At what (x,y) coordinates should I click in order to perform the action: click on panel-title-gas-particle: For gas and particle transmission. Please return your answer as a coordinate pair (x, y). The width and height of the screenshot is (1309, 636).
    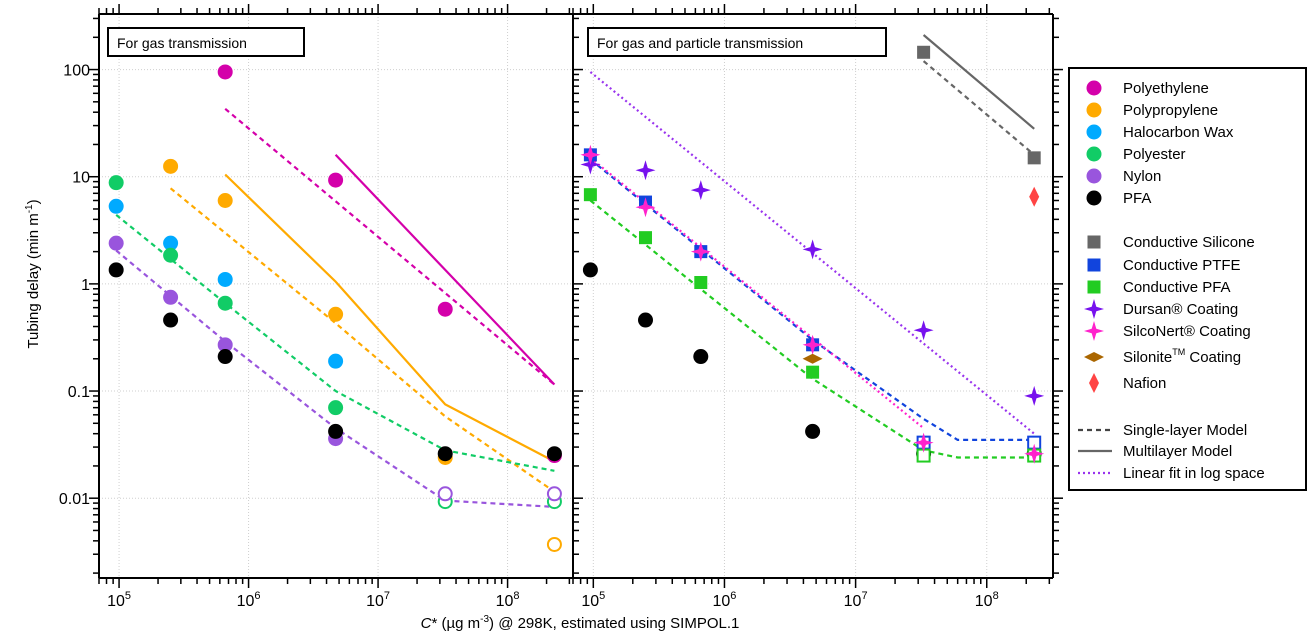
    Looking at the image, I should click on (737, 42).